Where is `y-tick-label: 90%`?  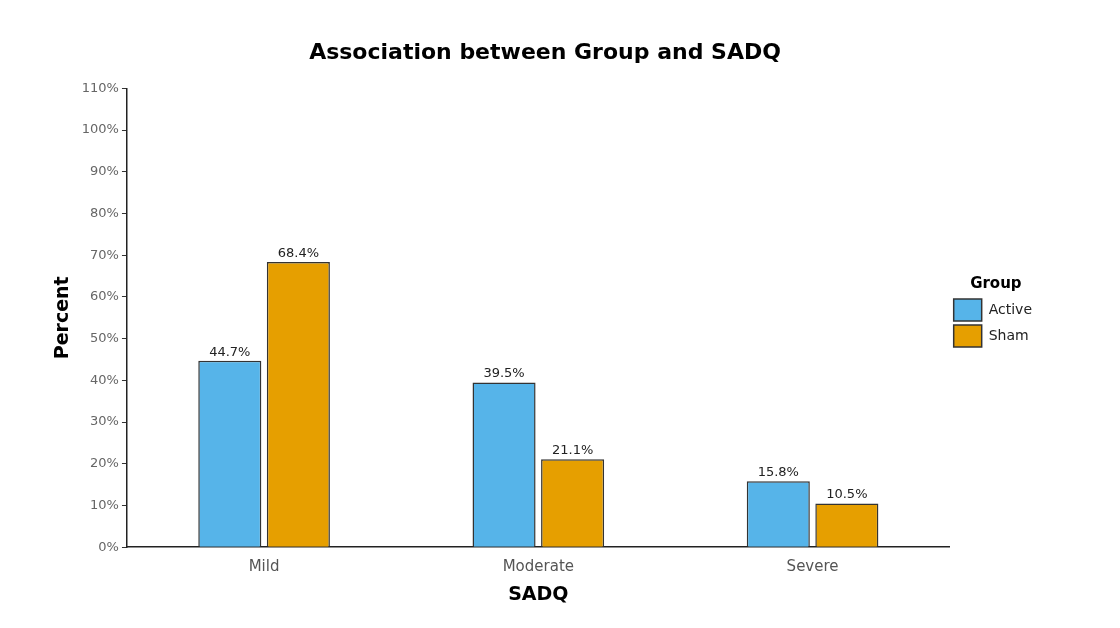 y-tick-label: 90% is located at coordinates (104, 171).